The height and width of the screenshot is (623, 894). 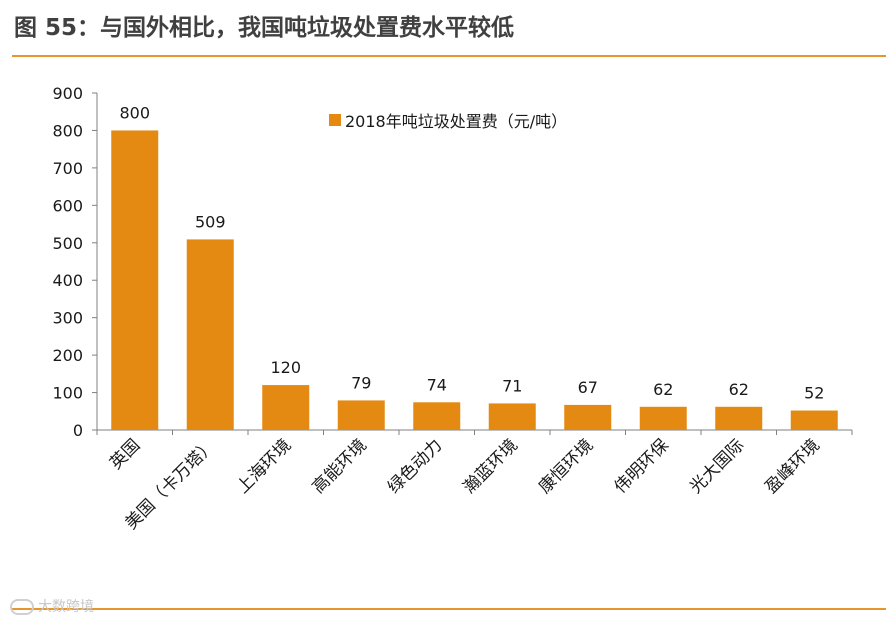 What do you see at coordinates (78, 430) in the screenshot?
I see `y-tick-label: 0` at bounding box center [78, 430].